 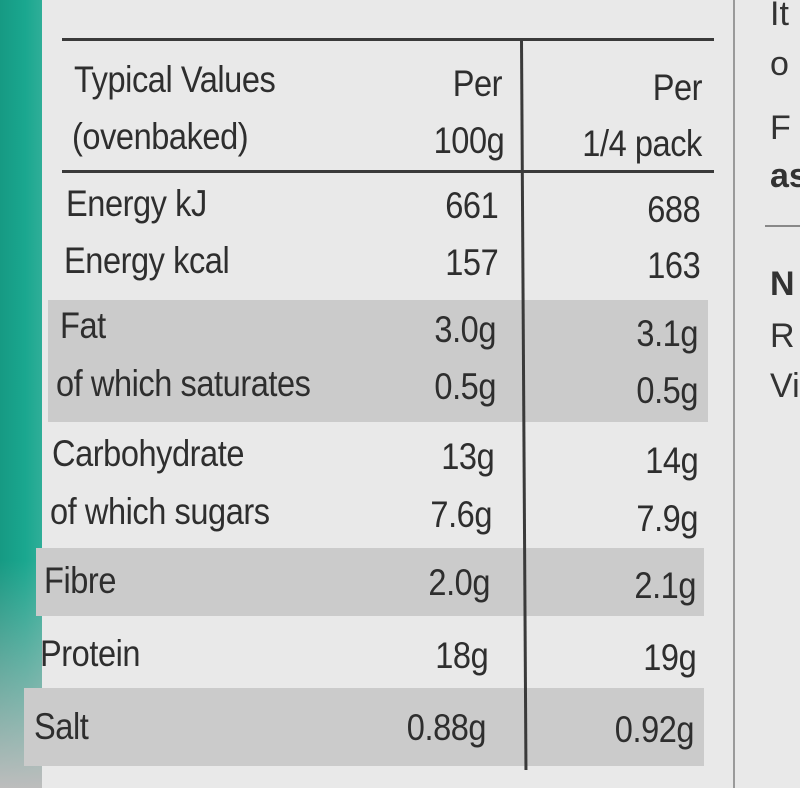 I want to click on right-fragment: It, so click(x=779, y=16).